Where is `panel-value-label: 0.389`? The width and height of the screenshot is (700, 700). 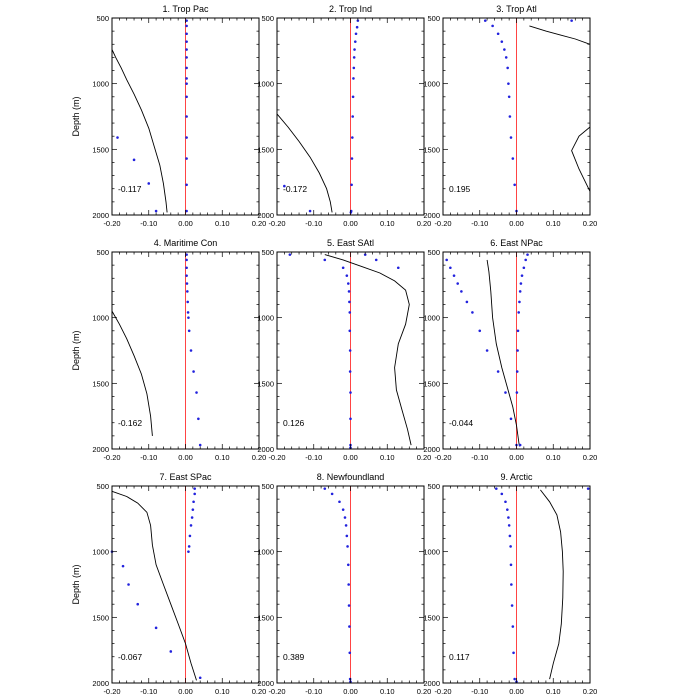 panel-value-label: 0.389 is located at coordinates (294, 657).